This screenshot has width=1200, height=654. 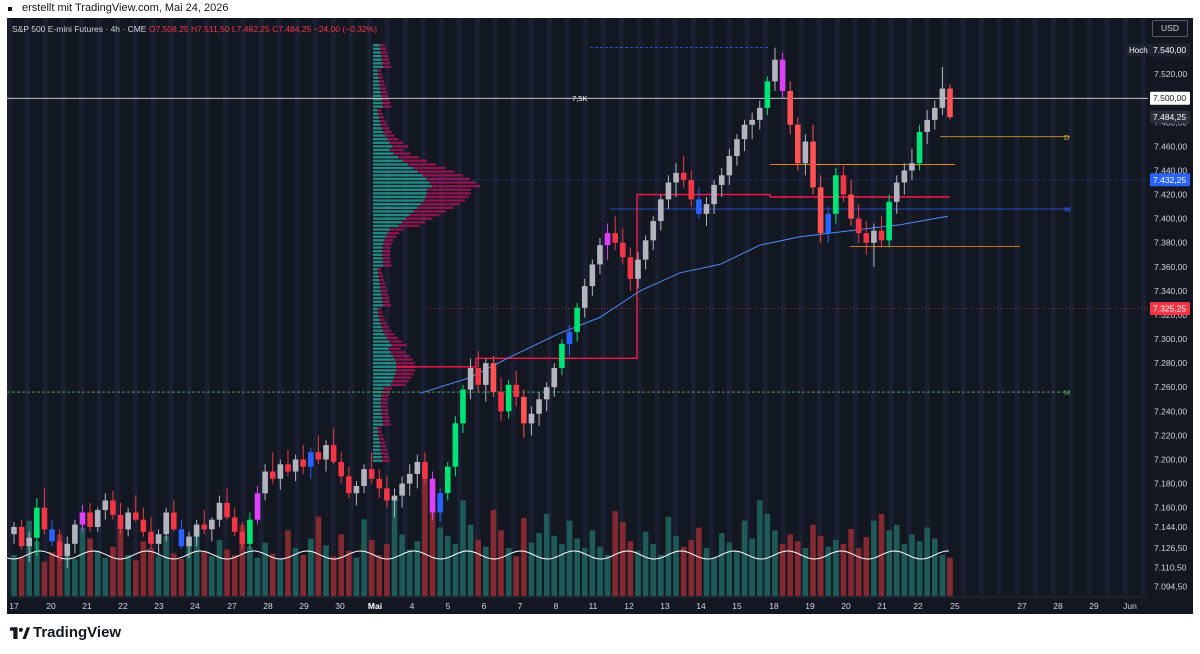 I want to click on x-tick-label: 28, so click(x=268, y=606).